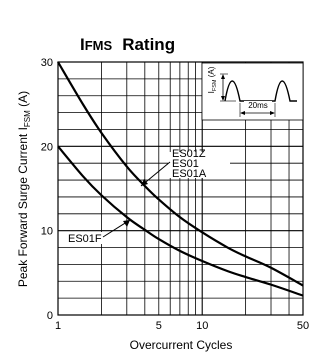  Describe the element at coordinates (50, 316) in the screenshot. I see `y-tick-label: 0` at that location.